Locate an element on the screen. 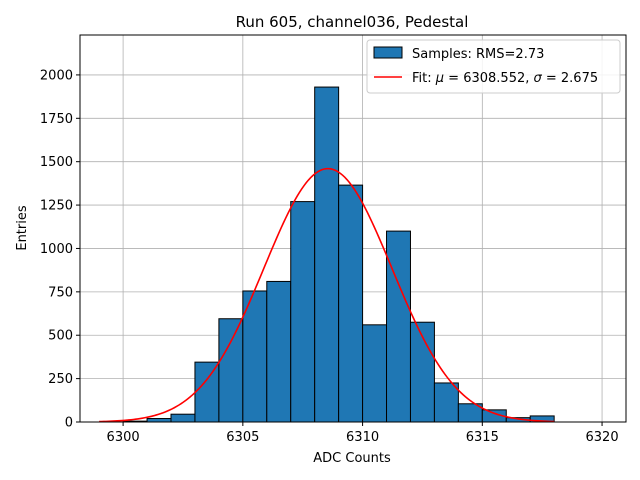 The width and height of the screenshot is (640, 480). x-tick-label: 6320 is located at coordinates (602, 437).